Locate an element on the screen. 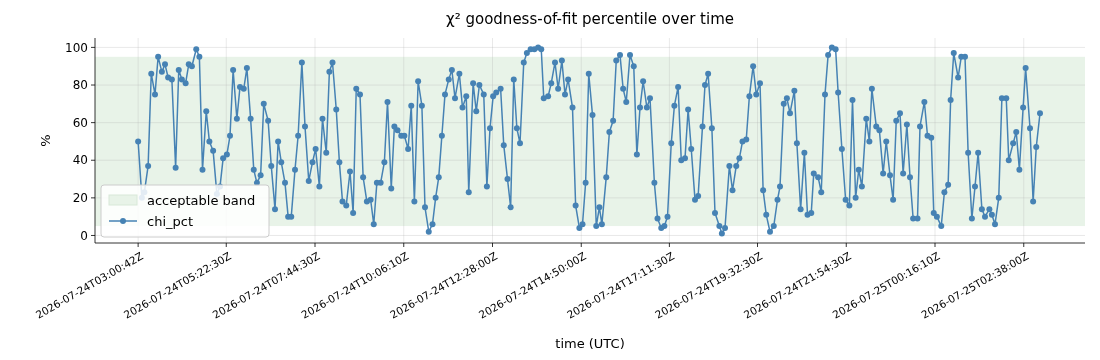 This screenshot has height=360, width=1100. y-tick-label: 40 is located at coordinates (80, 160).